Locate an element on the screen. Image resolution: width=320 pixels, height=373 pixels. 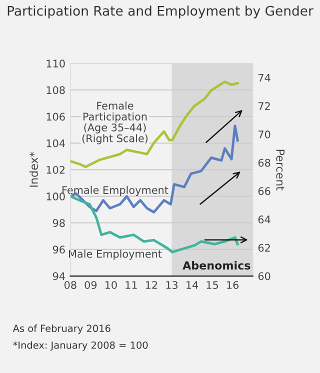
x-tick-label: 09 is located at coordinates (90, 285).